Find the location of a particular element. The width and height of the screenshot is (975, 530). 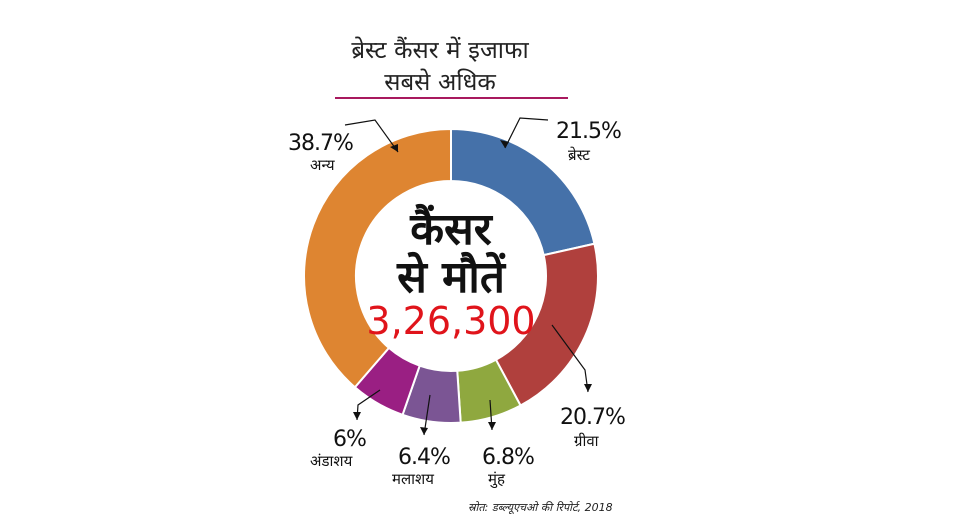

label-name-other: अन्य is located at coordinates (322, 165).